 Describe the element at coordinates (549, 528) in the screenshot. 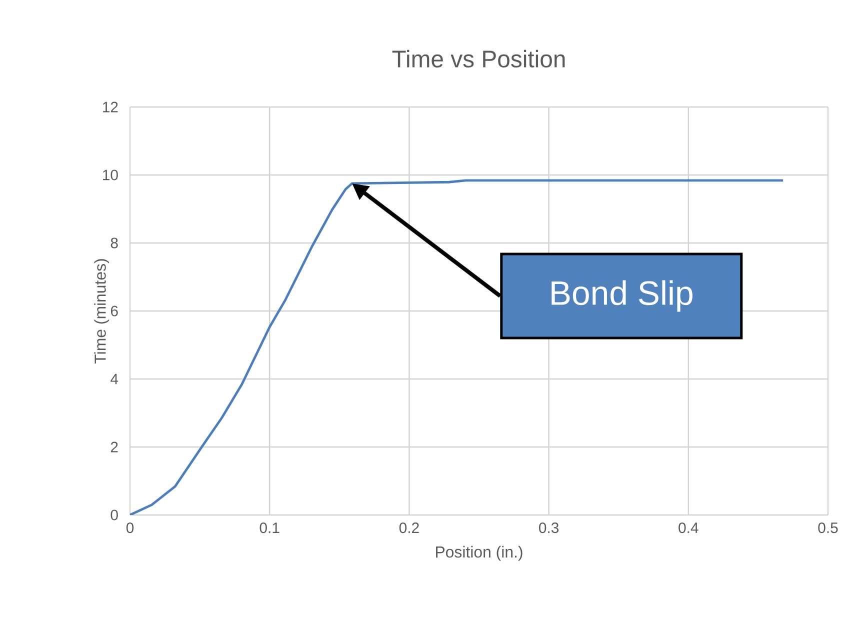

I see `x-tick-label: 0.3` at that location.